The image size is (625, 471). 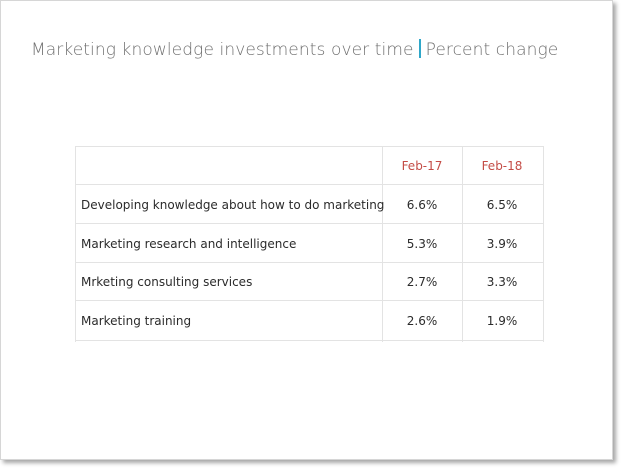 What do you see at coordinates (189, 244) in the screenshot?
I see `row-label: Marketing research and intelligence` at bounding box center [189, 244].